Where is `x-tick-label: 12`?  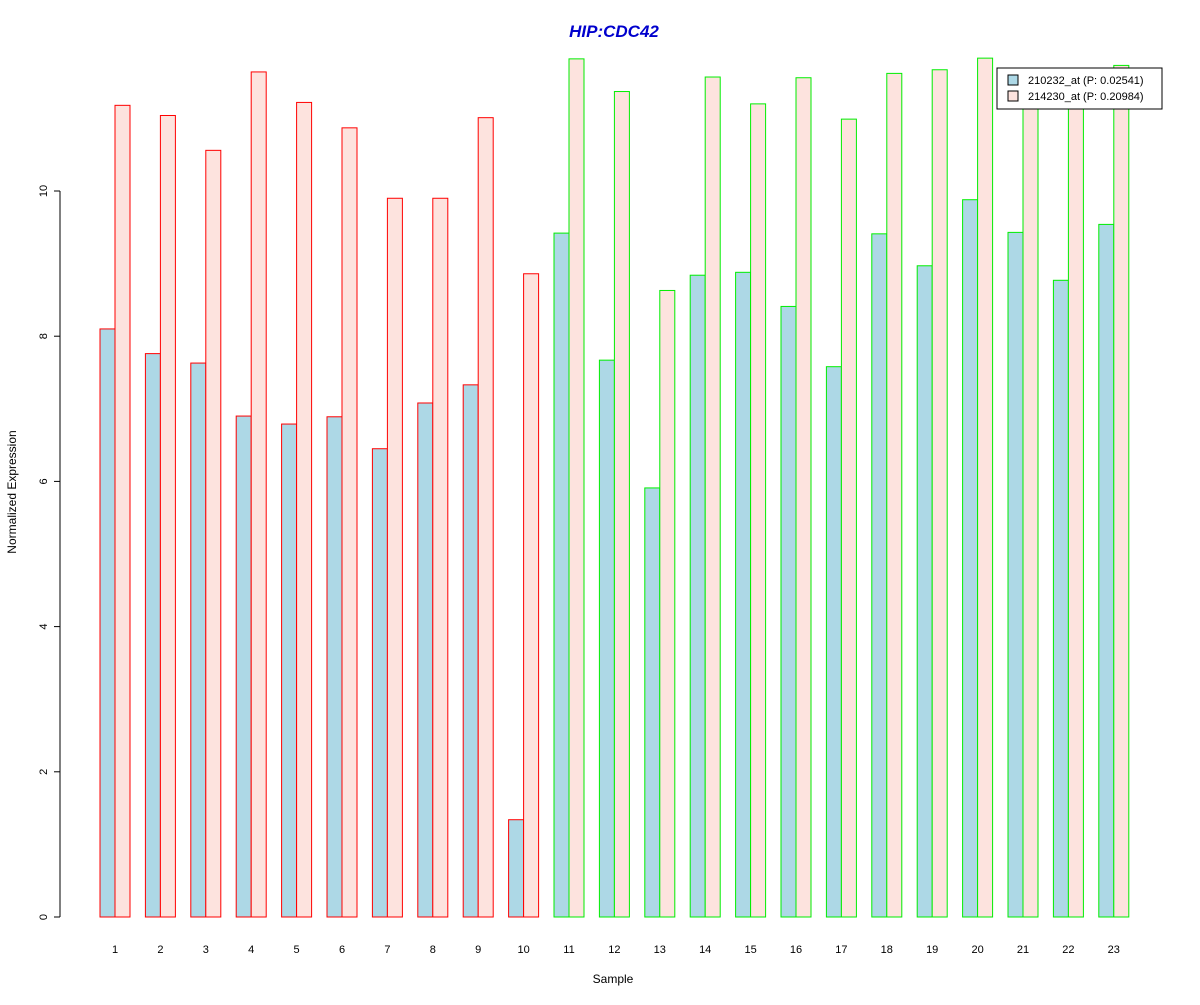 x-tick-label: 12 is located at coordinates (614, 950).